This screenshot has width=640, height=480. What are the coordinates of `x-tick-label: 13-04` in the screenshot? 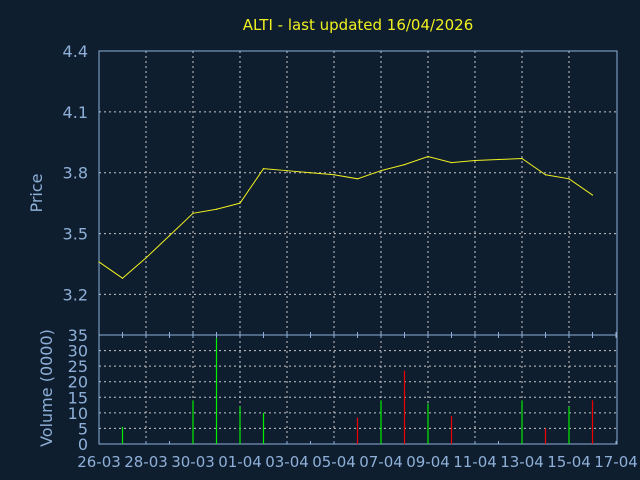 It's located at (522, 462).